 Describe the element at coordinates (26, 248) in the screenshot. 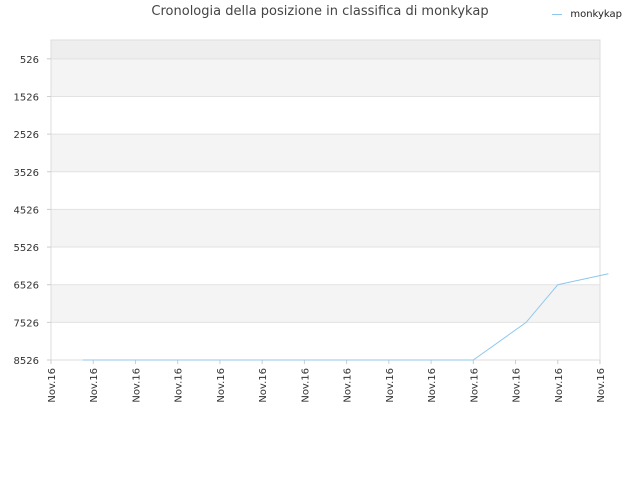

I see `y-tick-label: 5526` at that location.